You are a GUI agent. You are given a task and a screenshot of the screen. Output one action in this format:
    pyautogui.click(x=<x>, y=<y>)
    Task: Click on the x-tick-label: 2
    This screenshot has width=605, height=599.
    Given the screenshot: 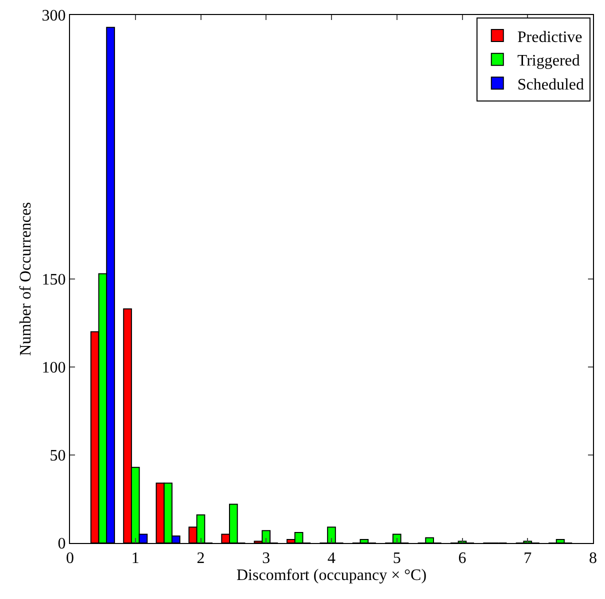 What is the action you would take?
    pyautogui.click(x=200, y=559)
    